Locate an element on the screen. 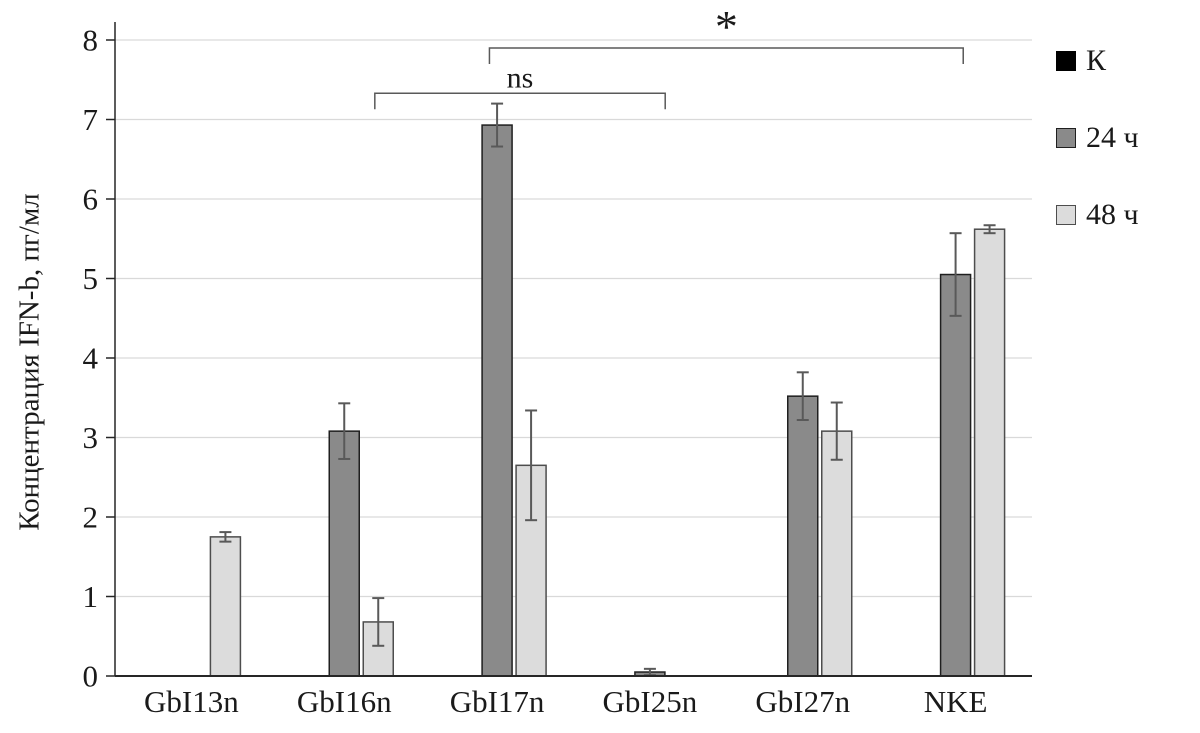  legend: К 24 ч 48 ч is located at coordinates (1097, 138).